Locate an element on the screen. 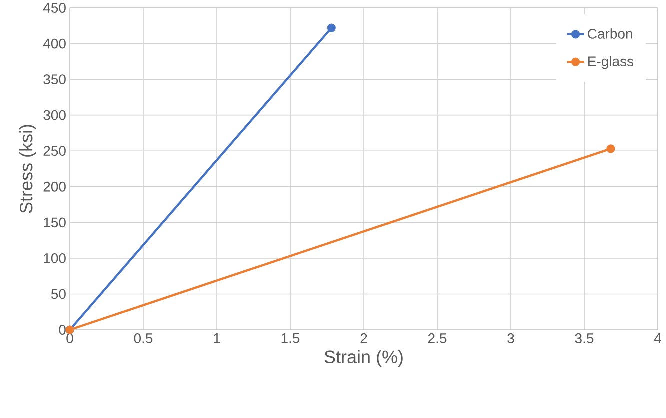  y-tick-label: 300 is located at coordinates (55, 115).